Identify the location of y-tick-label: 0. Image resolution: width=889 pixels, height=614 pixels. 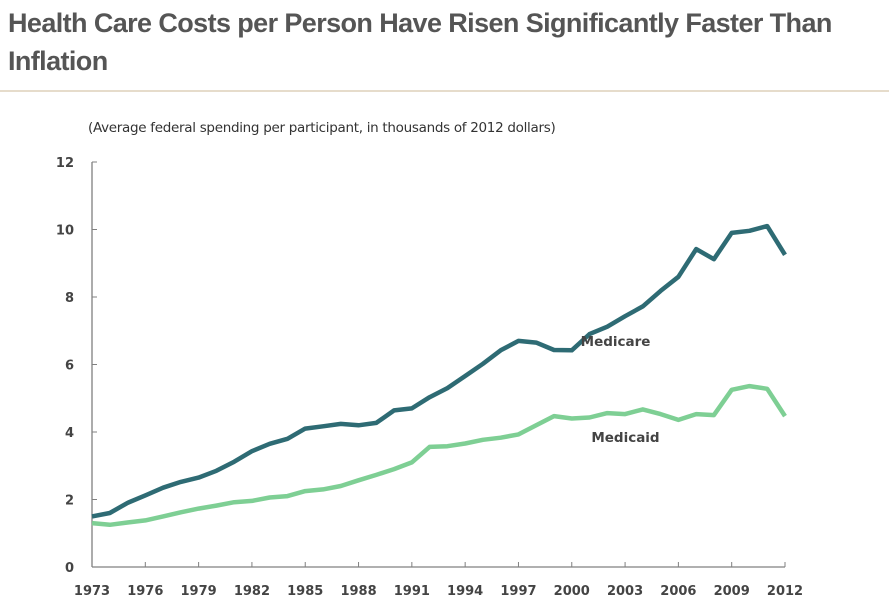
(69, 568).